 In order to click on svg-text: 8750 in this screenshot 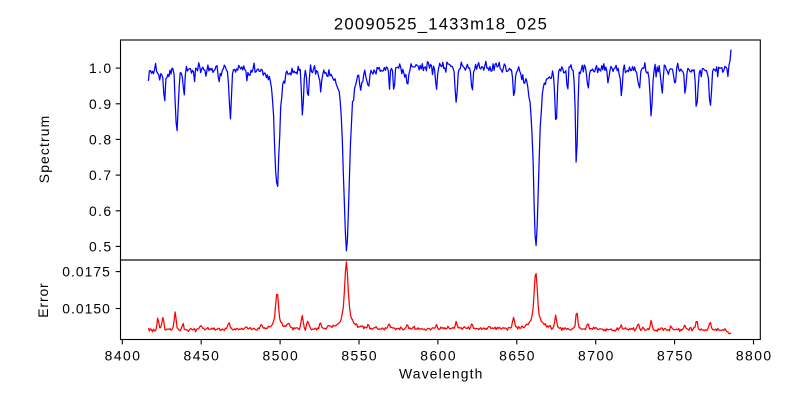, I will do `click(675, 355)`.